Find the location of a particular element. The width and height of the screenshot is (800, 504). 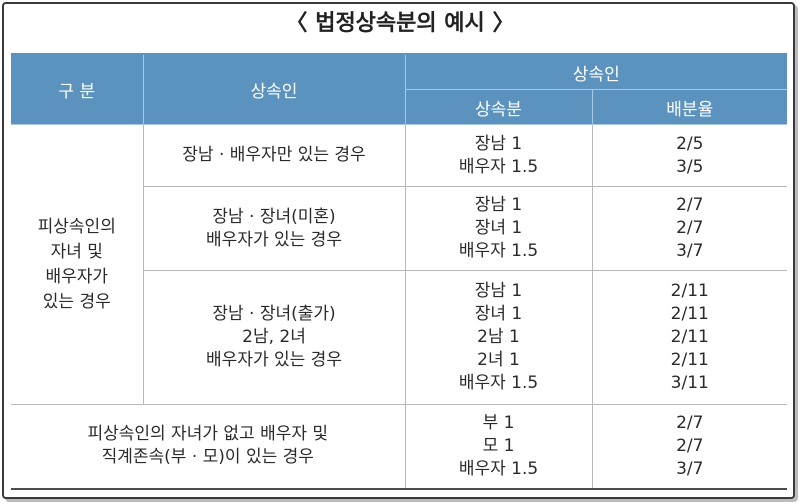

share-cell: 장남 1 배우자 1.5 is located at coordinates (498, 155).